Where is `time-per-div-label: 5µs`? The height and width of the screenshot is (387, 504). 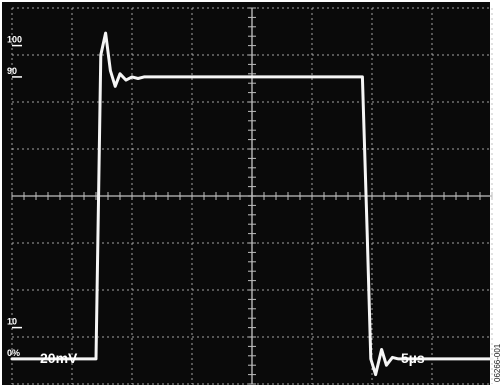 time-per-div-label: 5µs is located at coordinates (413, 358).